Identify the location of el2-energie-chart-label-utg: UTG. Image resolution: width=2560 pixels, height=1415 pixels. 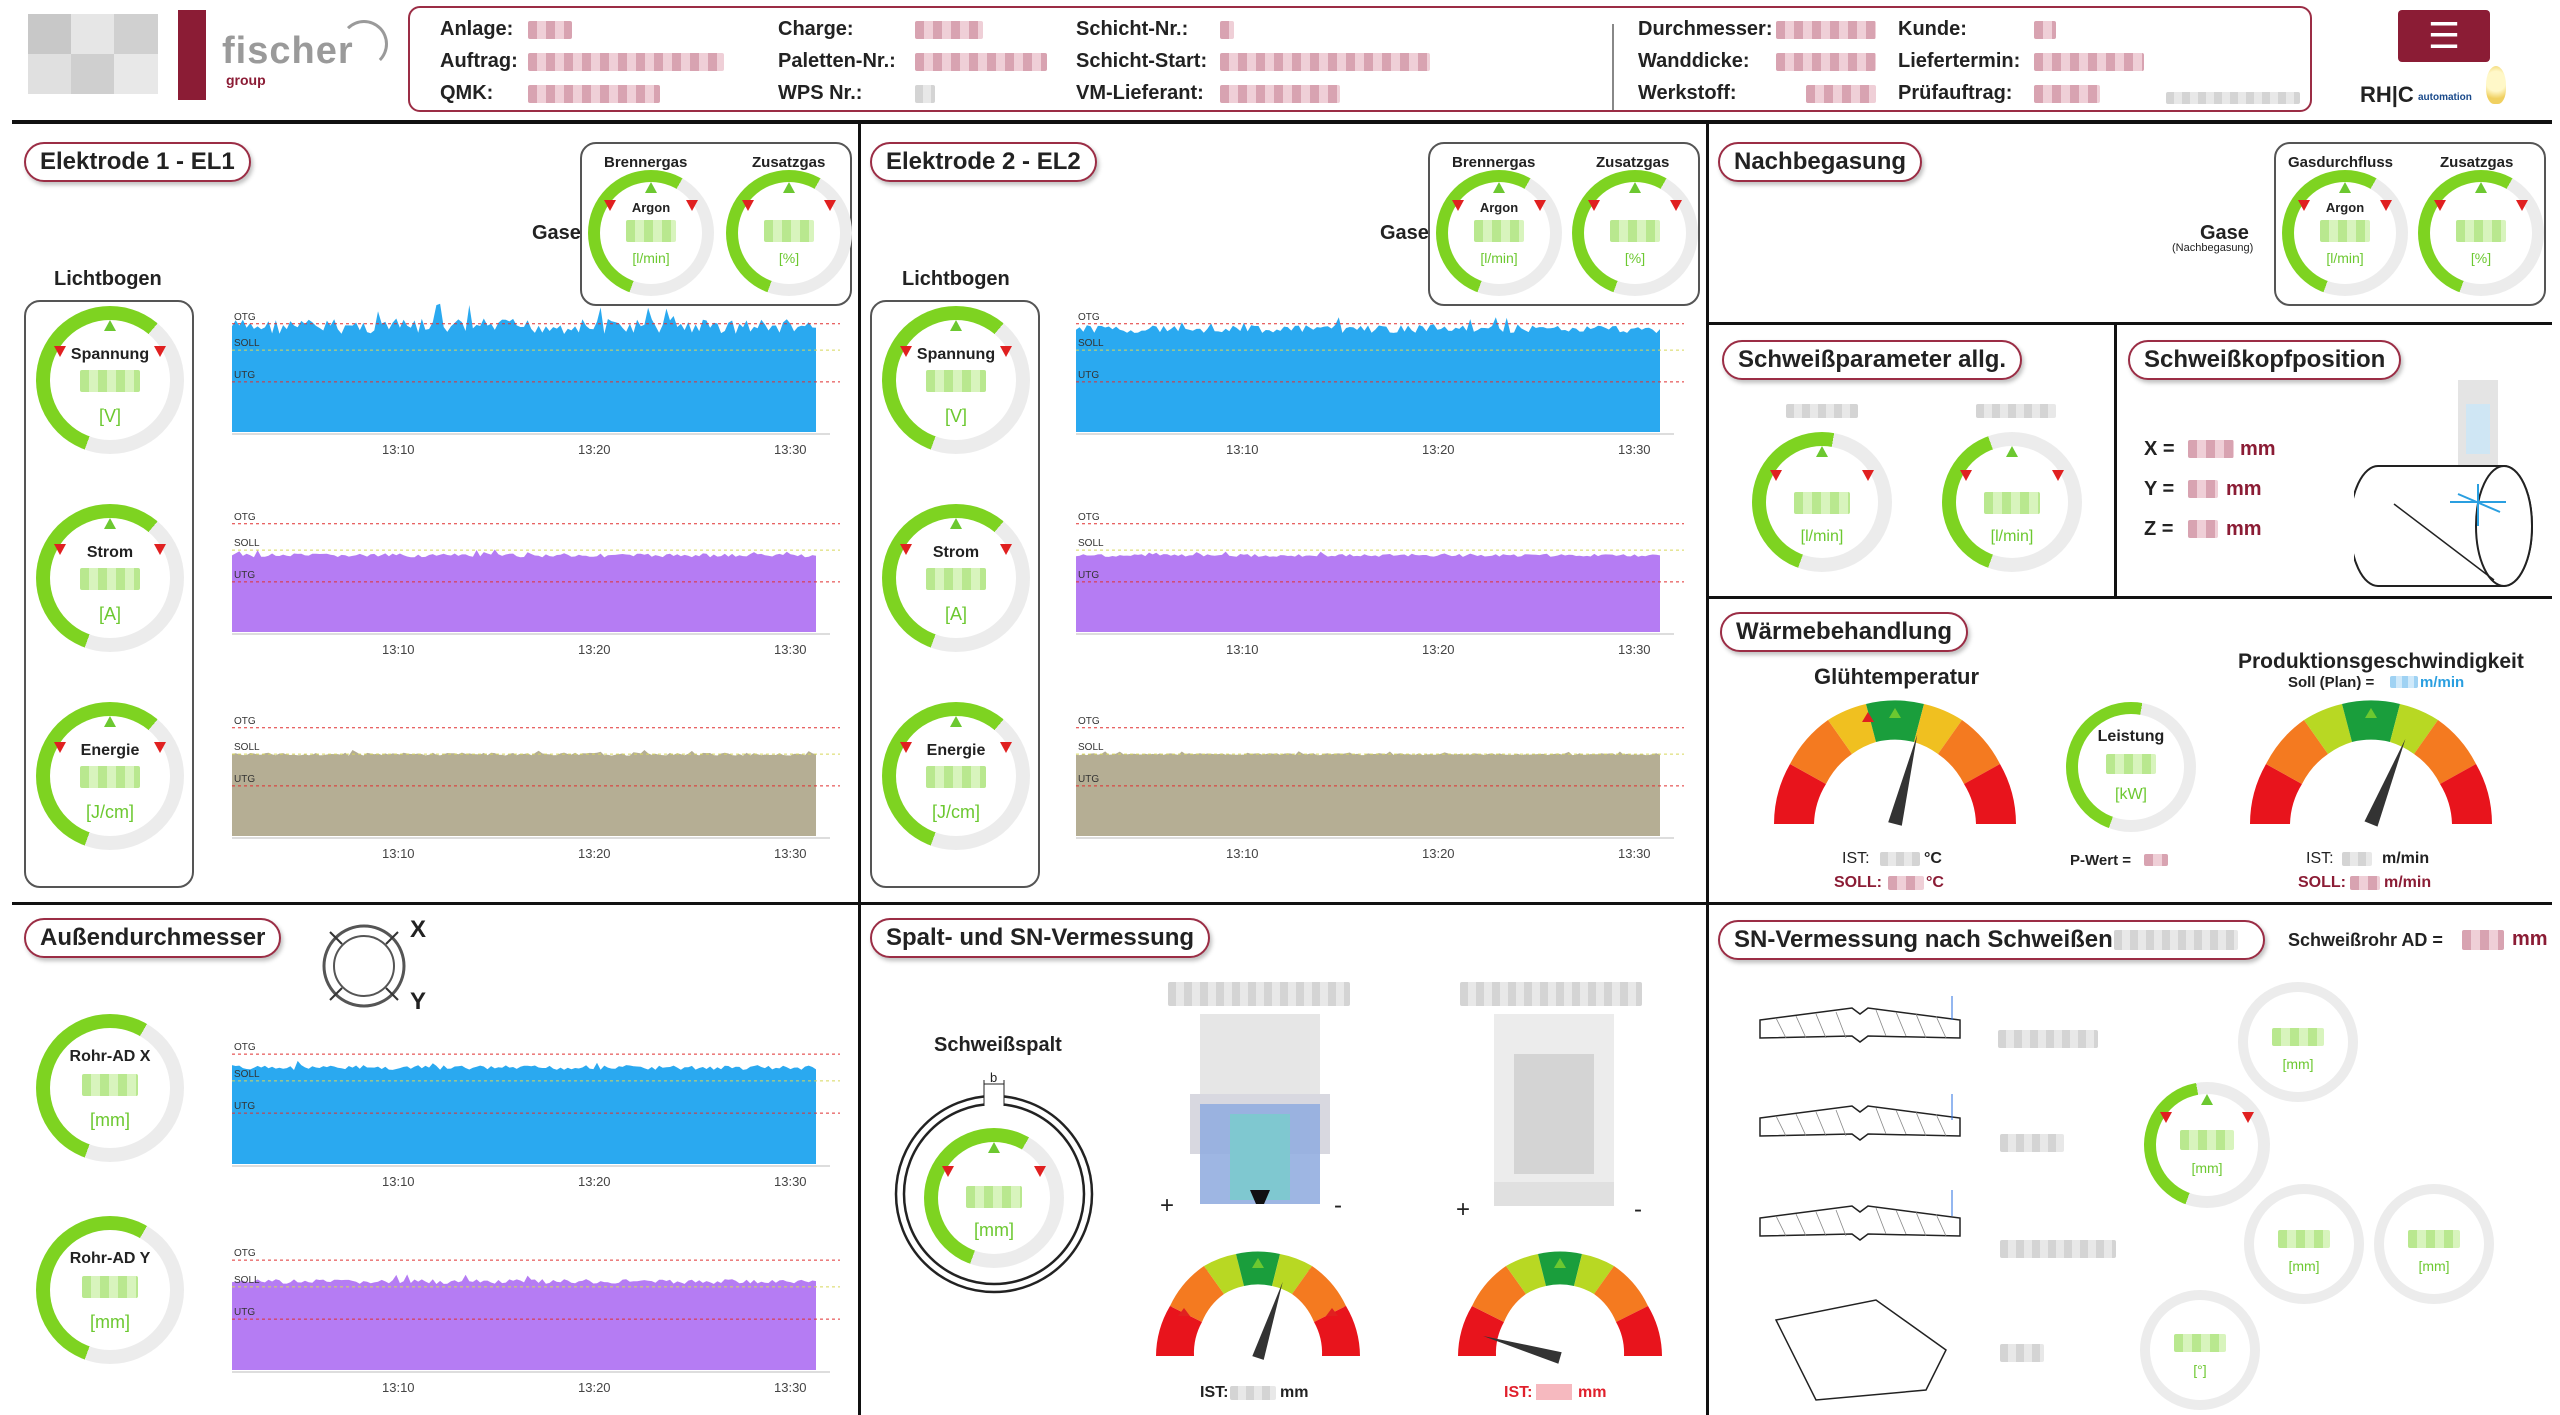
(1089, 779).